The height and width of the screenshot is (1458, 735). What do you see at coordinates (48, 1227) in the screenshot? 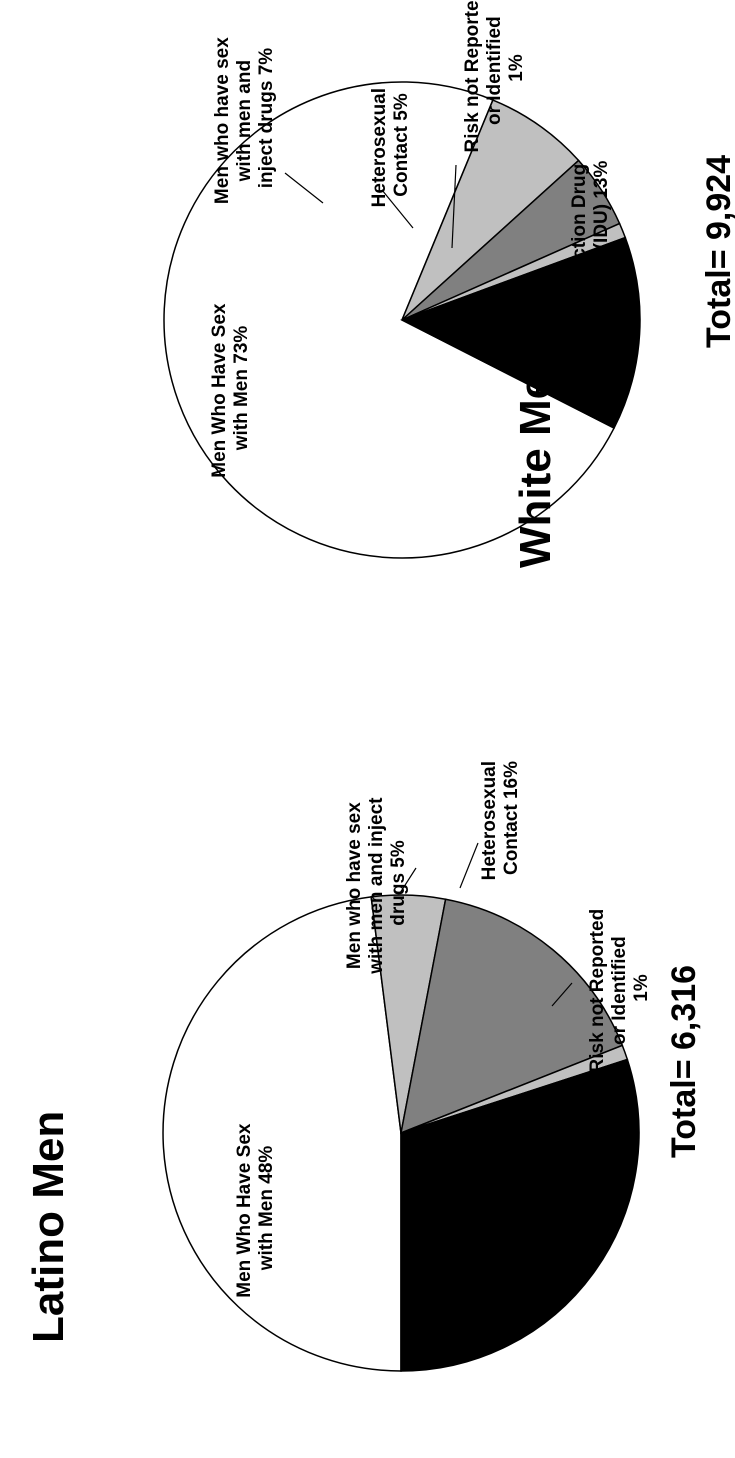
I see `latino-men-title: Latino Men` at bounding box center [48, 1227].